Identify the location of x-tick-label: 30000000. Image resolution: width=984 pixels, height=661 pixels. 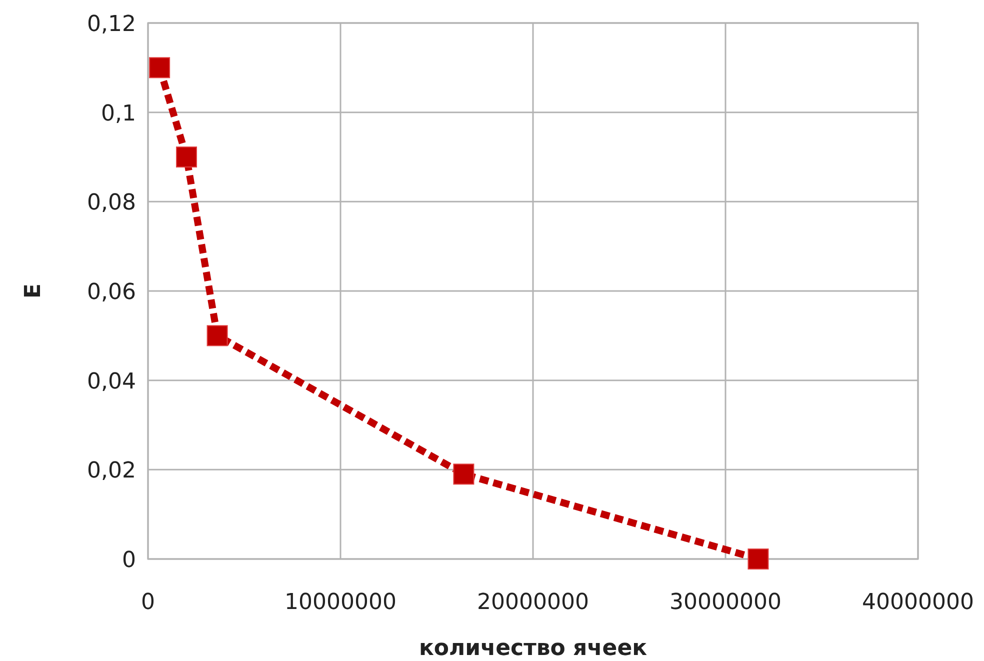
(726, 602).